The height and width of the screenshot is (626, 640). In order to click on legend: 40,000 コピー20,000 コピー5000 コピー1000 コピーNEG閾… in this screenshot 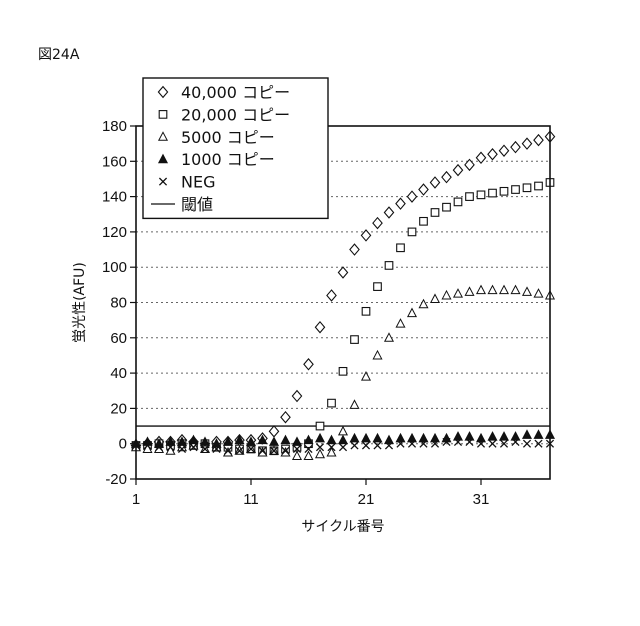, I will do `click(235, 148)`.